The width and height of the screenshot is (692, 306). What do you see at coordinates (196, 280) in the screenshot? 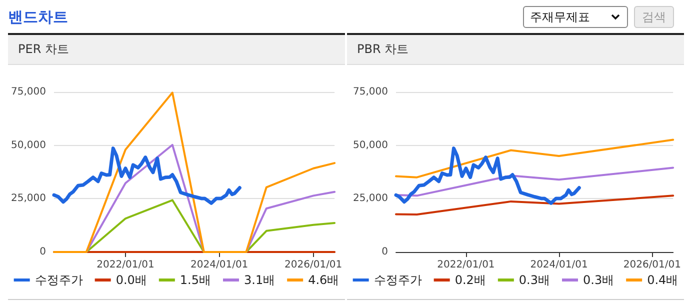
I see `legend-label: 1.5배` at bounding box center [196, 280].